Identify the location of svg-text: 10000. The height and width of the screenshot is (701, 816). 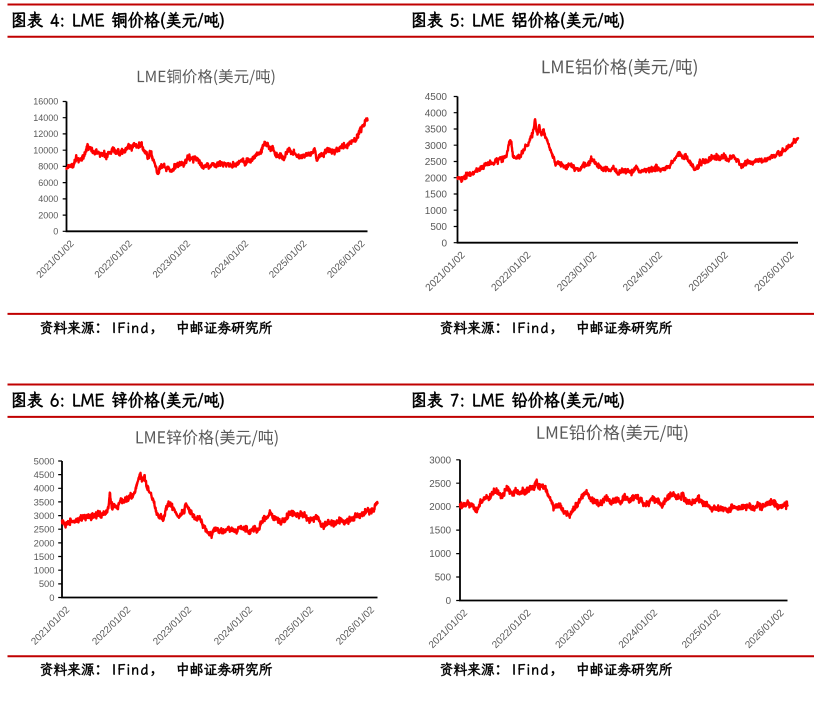
(45, 150).